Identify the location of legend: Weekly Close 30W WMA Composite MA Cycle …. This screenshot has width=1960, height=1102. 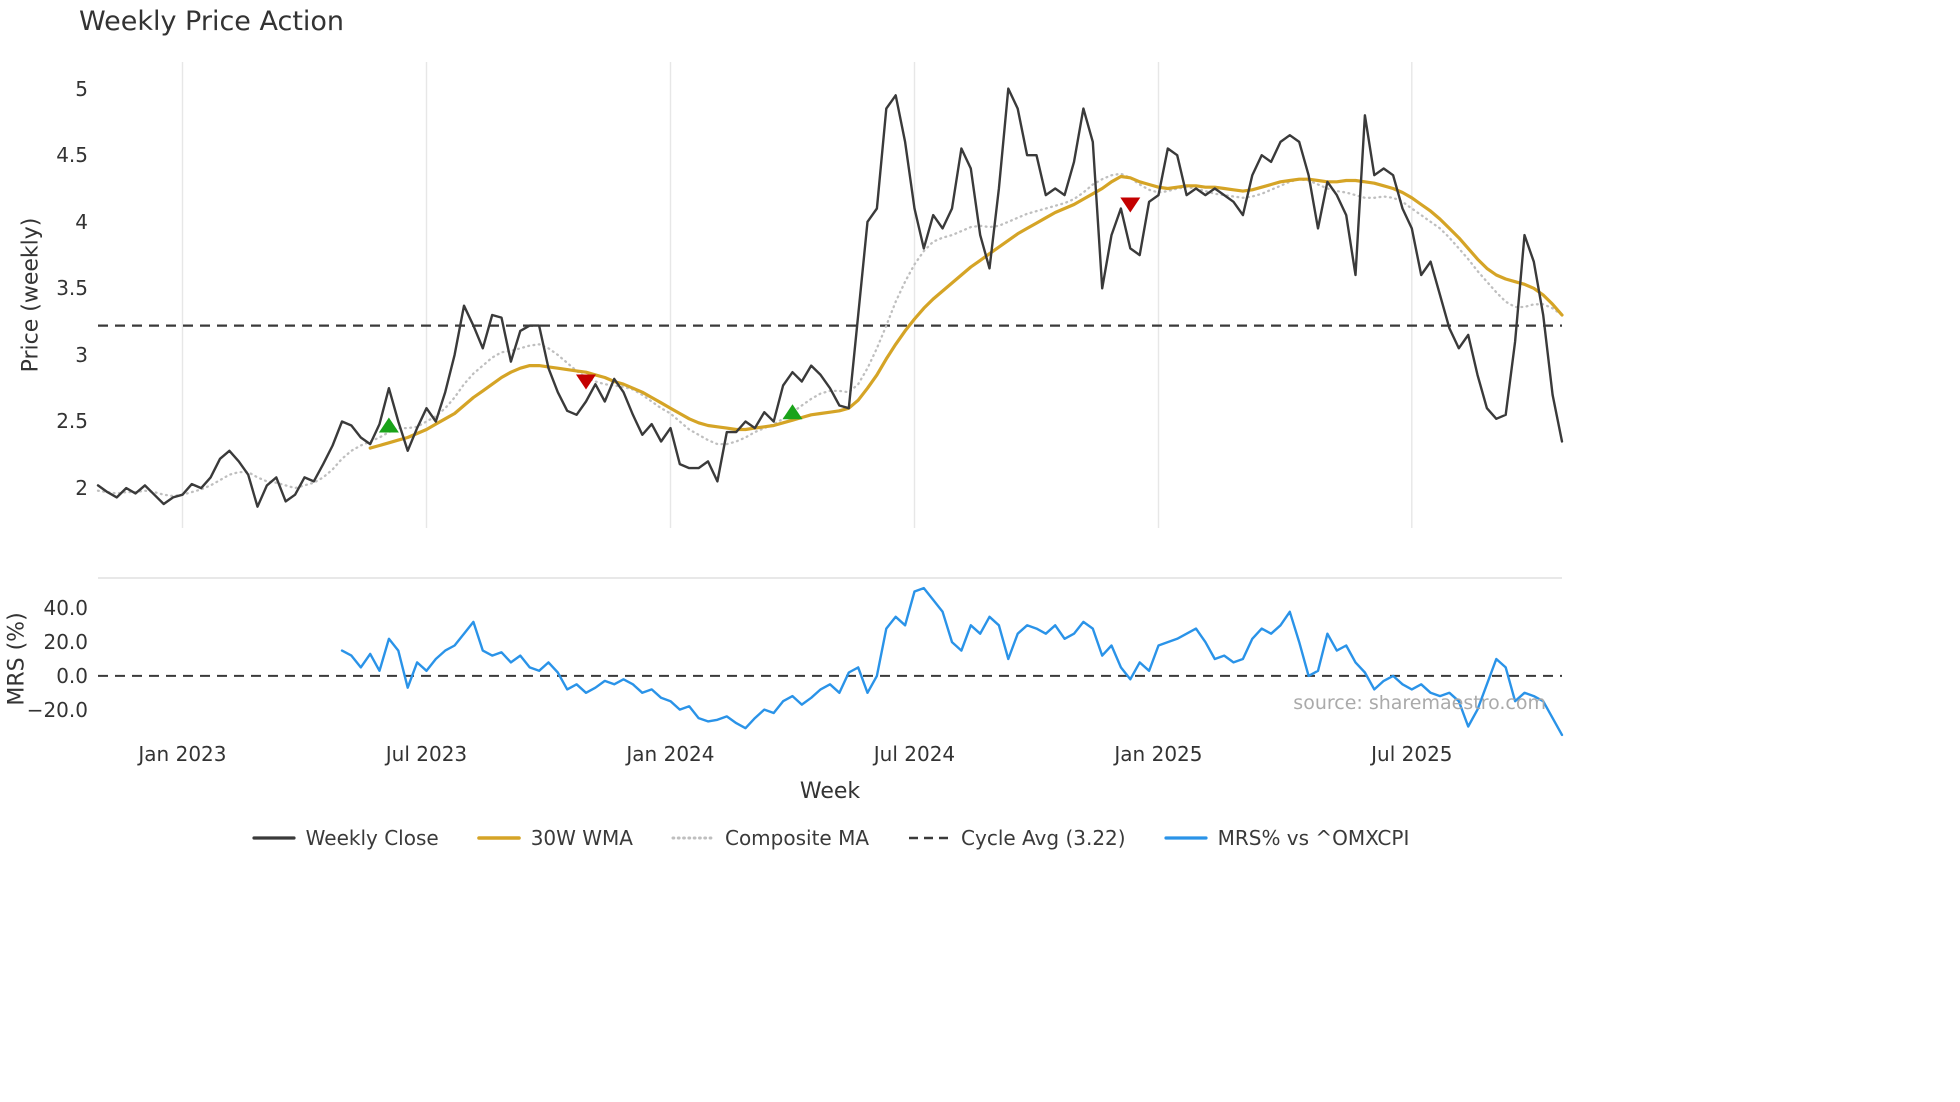
(830, 838).